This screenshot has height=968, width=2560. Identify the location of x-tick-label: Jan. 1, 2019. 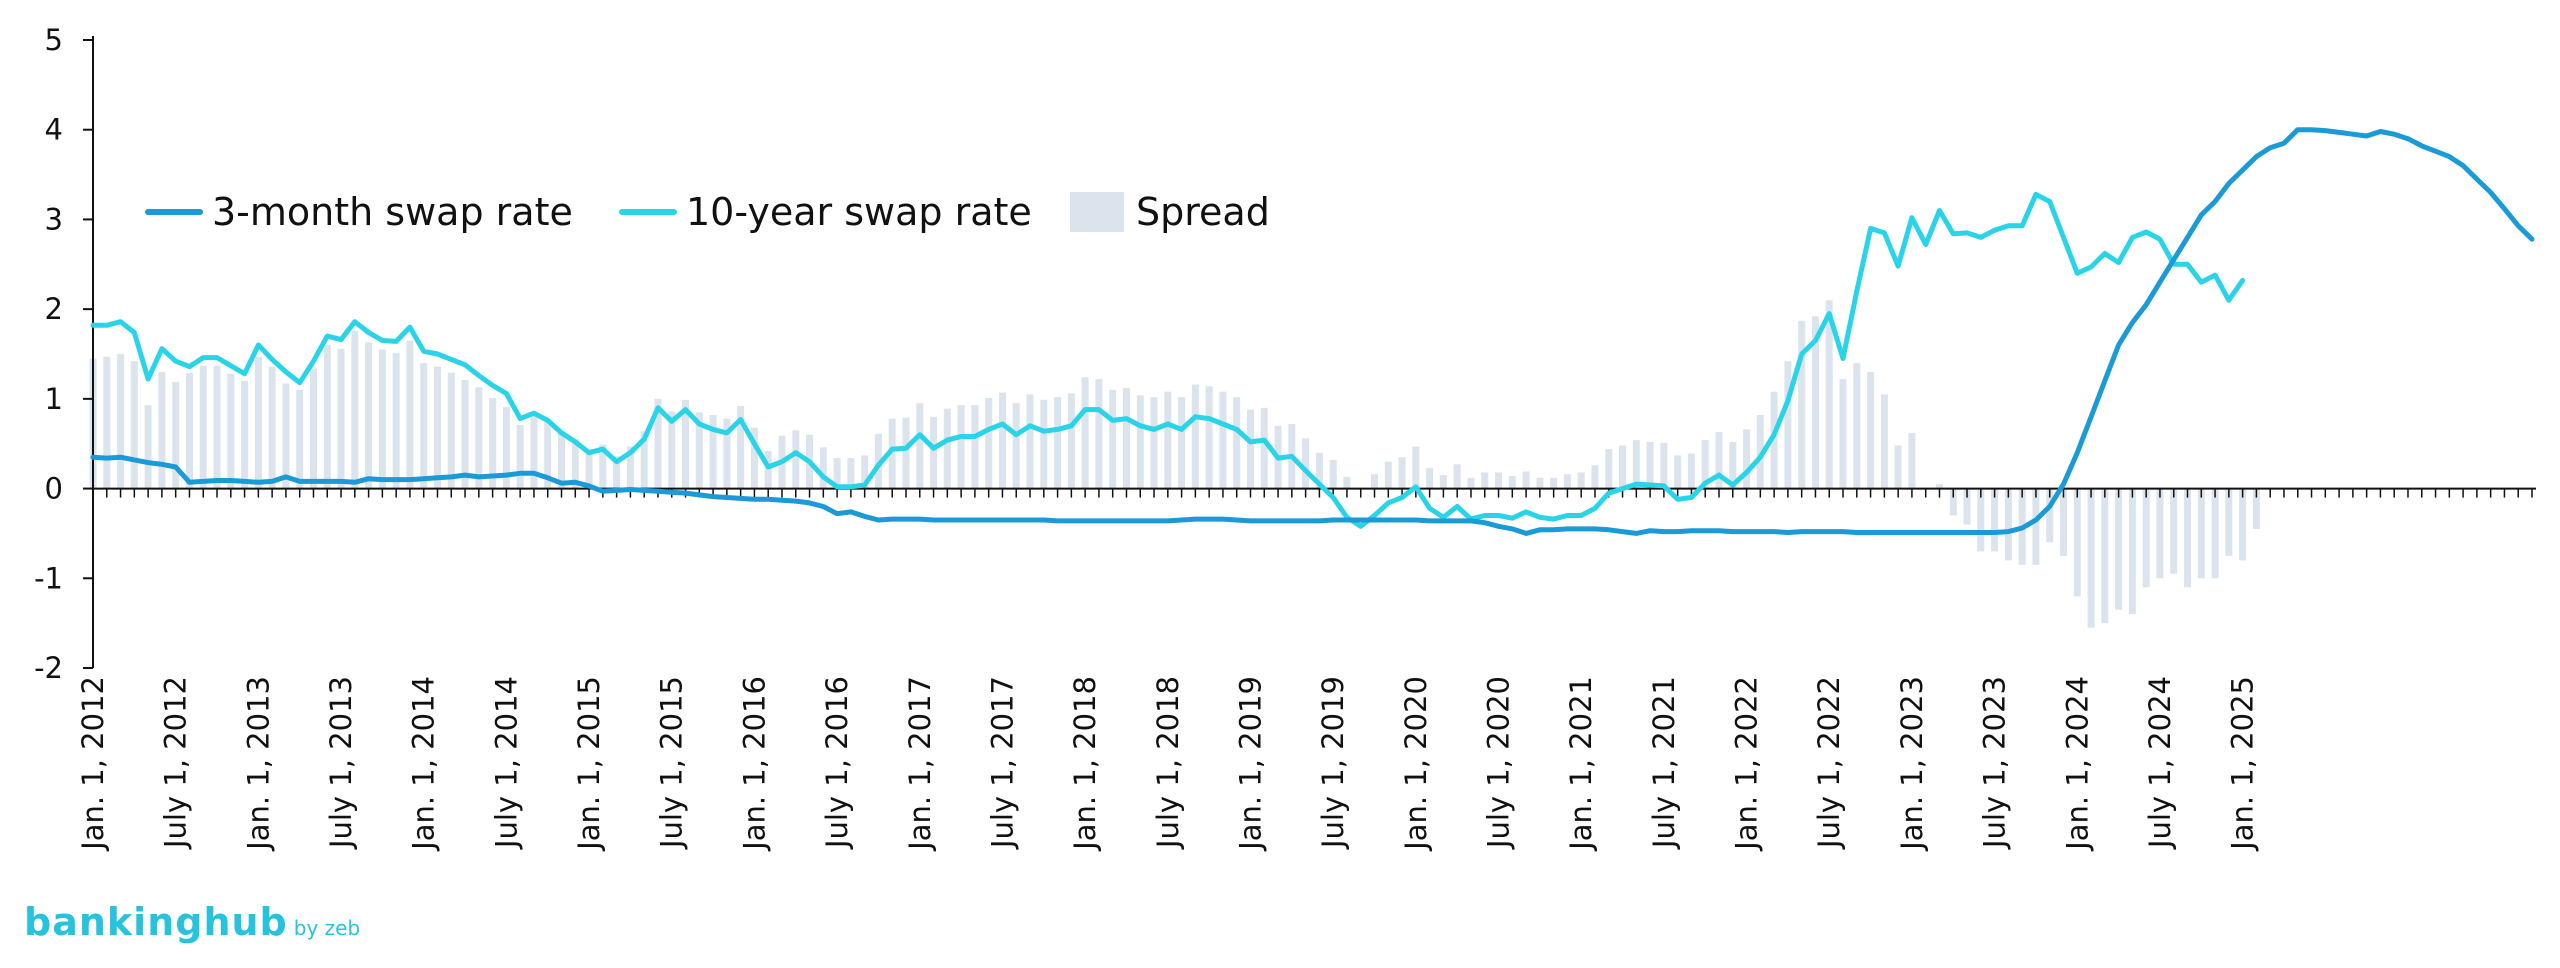
(1250, 764).